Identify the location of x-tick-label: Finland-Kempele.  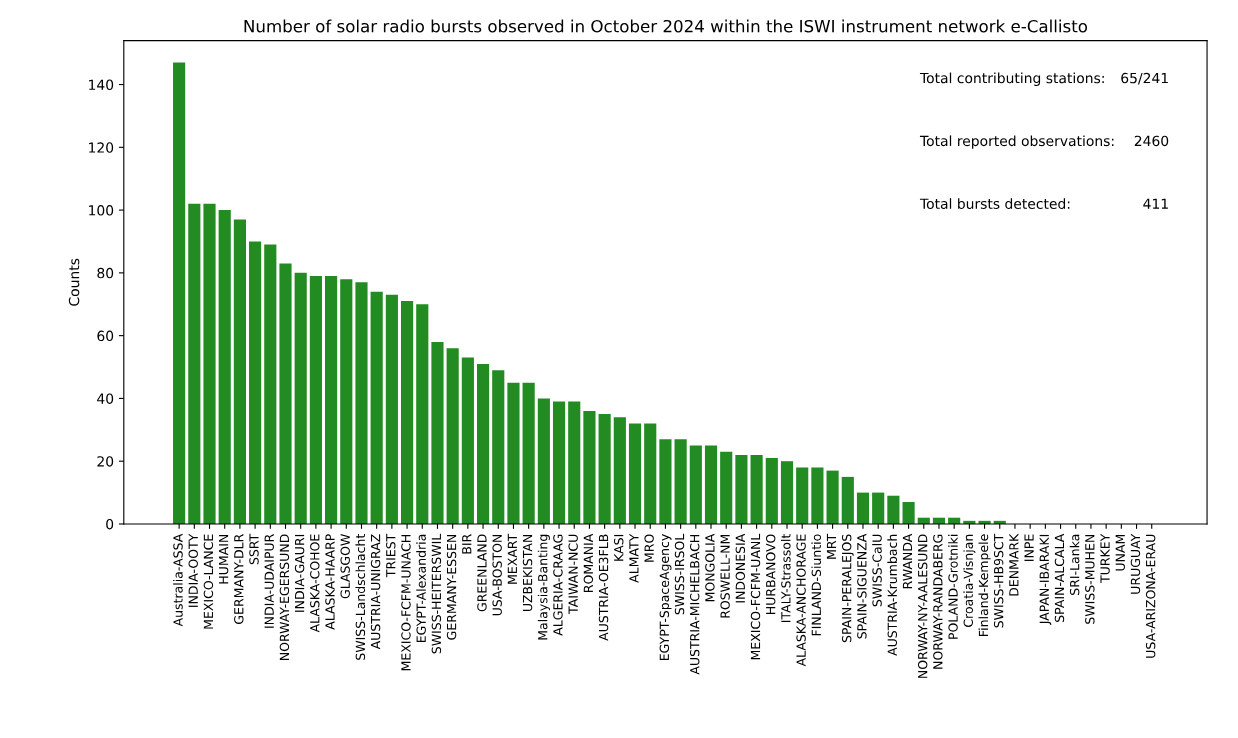
(984, 585).